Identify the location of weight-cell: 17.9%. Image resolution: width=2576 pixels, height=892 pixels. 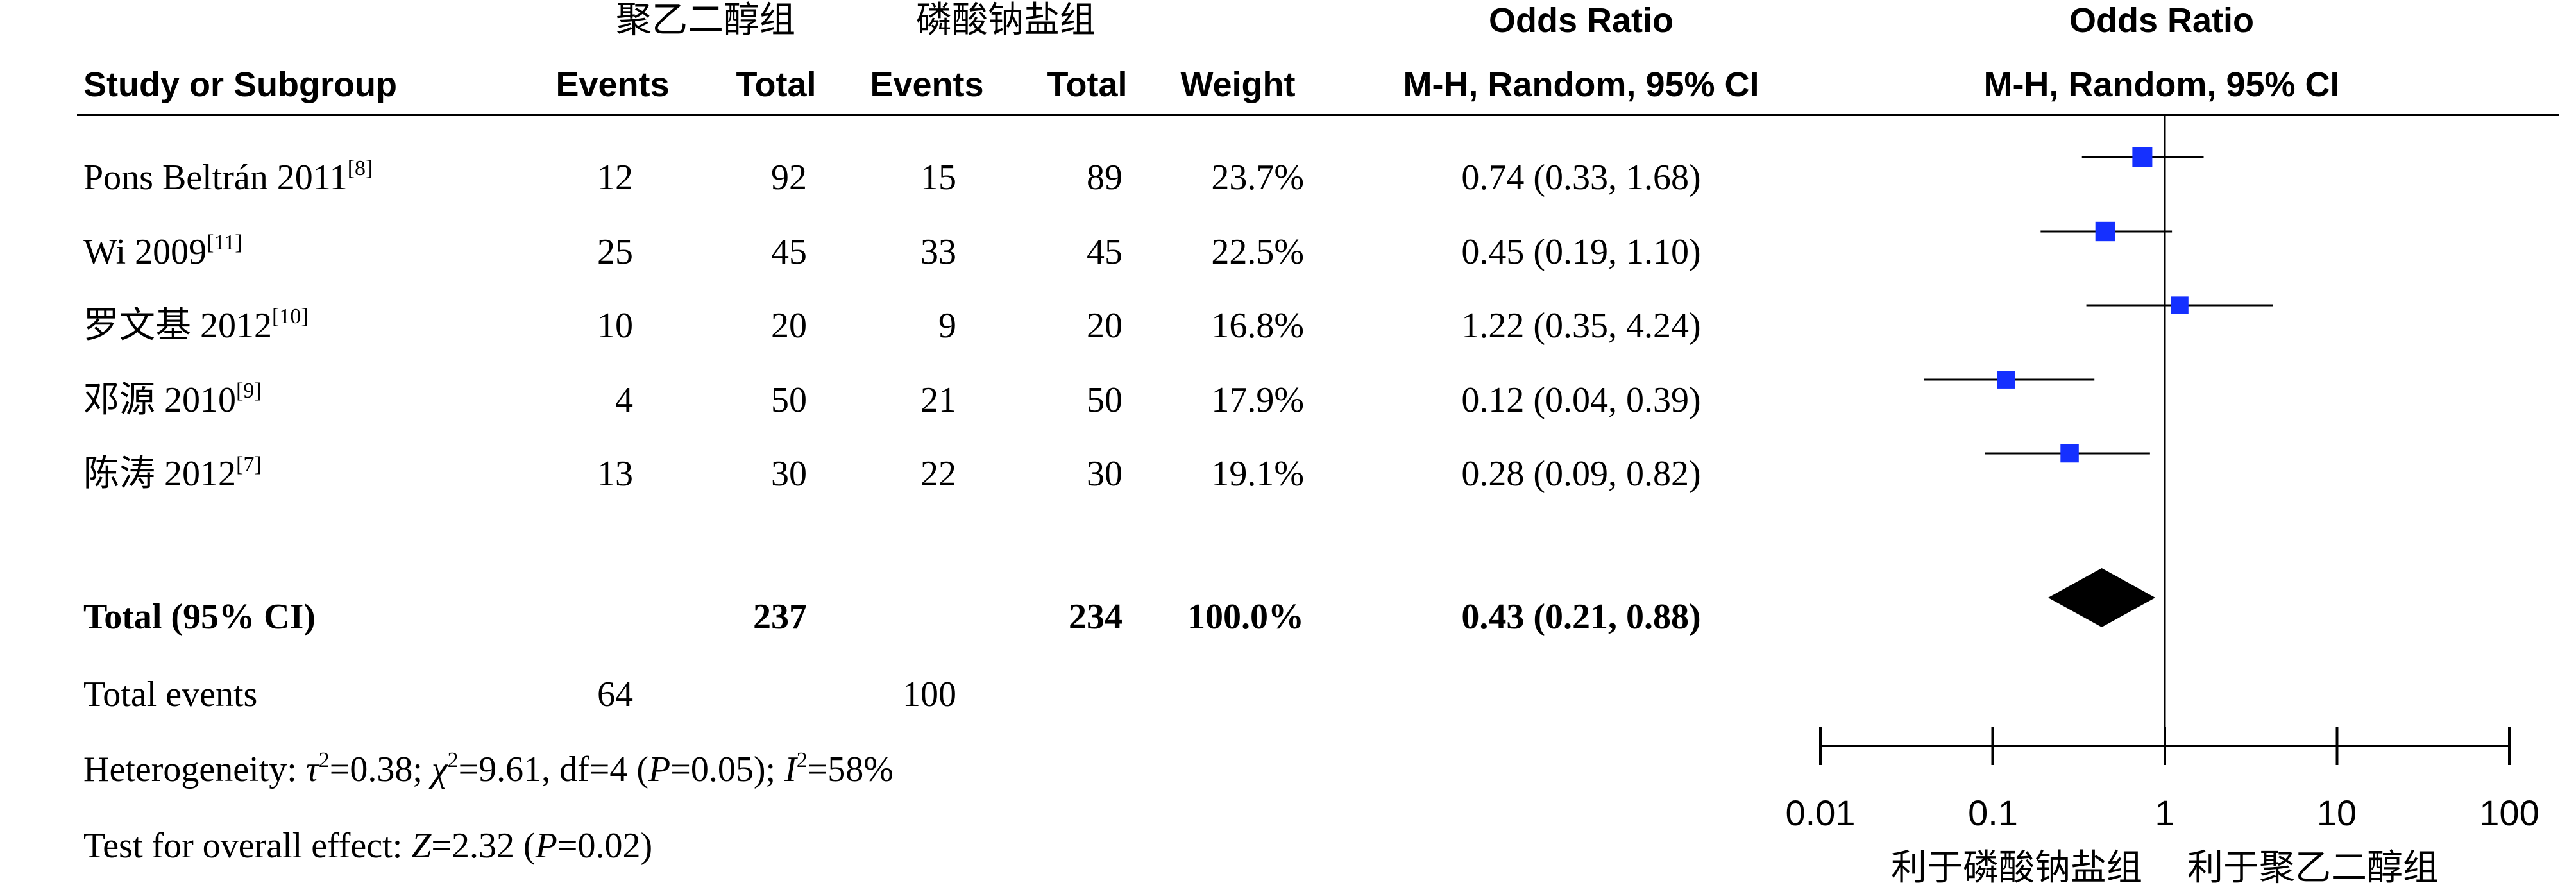
(1257, 400).